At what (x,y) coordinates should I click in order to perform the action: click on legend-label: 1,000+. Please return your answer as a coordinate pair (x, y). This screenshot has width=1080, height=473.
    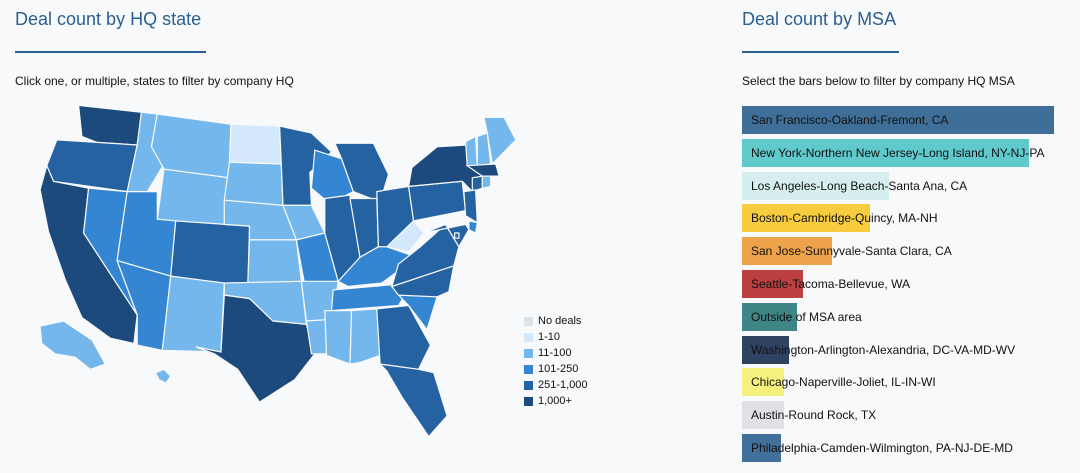
    Looking at the image, I should click on (555, 401).